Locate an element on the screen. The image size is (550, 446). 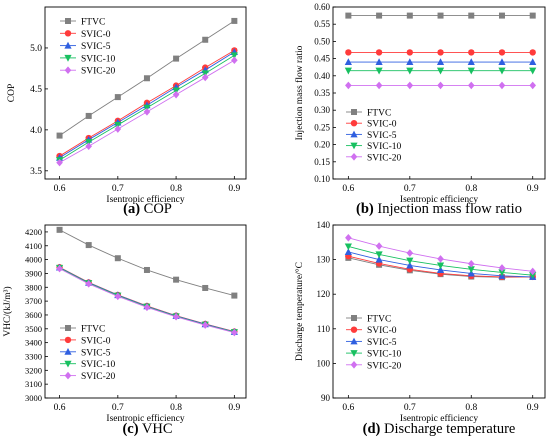
plot-frame is located at coordinates (145, 311).